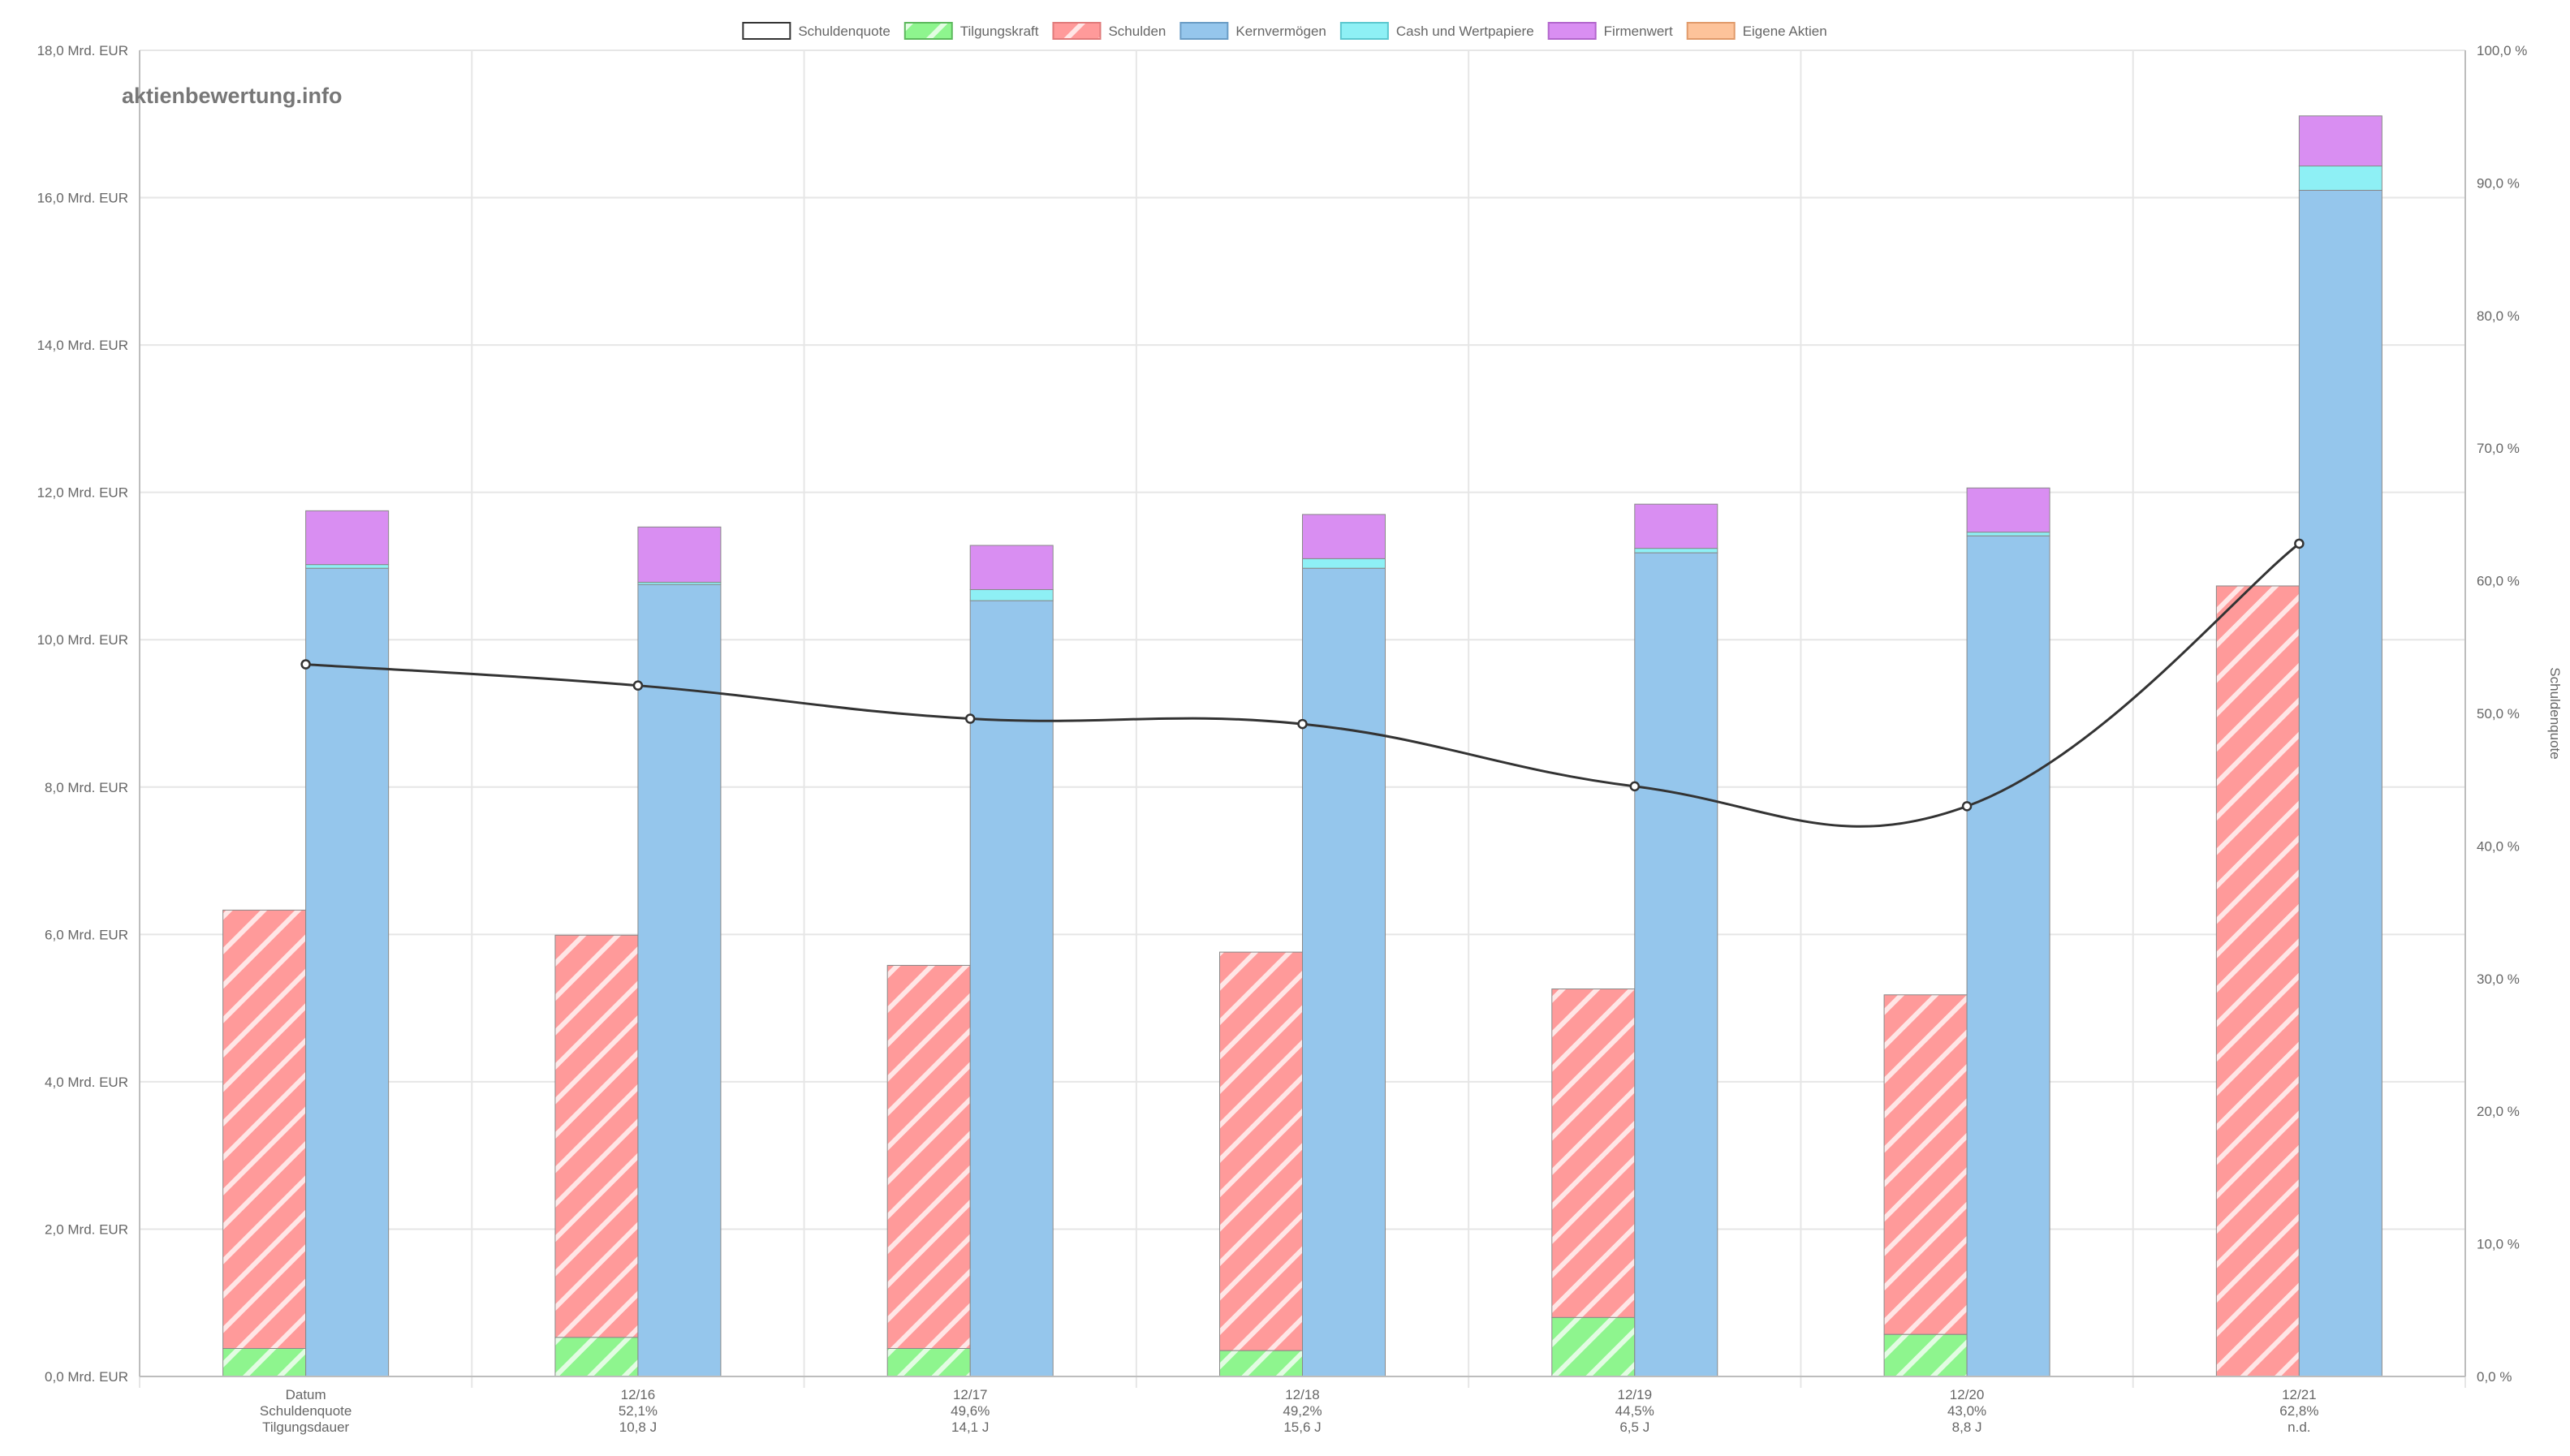 Image resolution: width=2570 pixels, height=1456 pixels. Describe the element at coordinates (86, 1377) in the screenshot. I see `y-left-tick-label: 0,0 Mrd. EUR` at that location.